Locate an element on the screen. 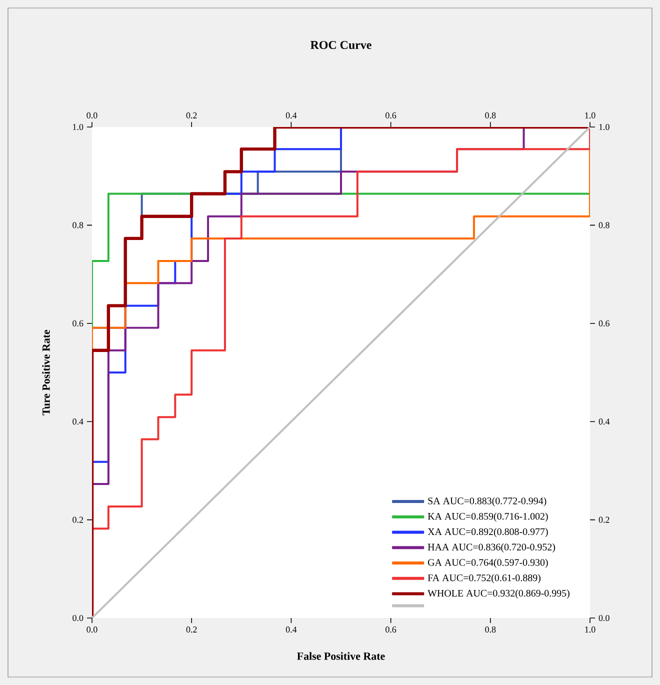 The width and height of the screenshot is (660, 685). y2-tick-label: 0.2 is located at coordinates (604, 519).